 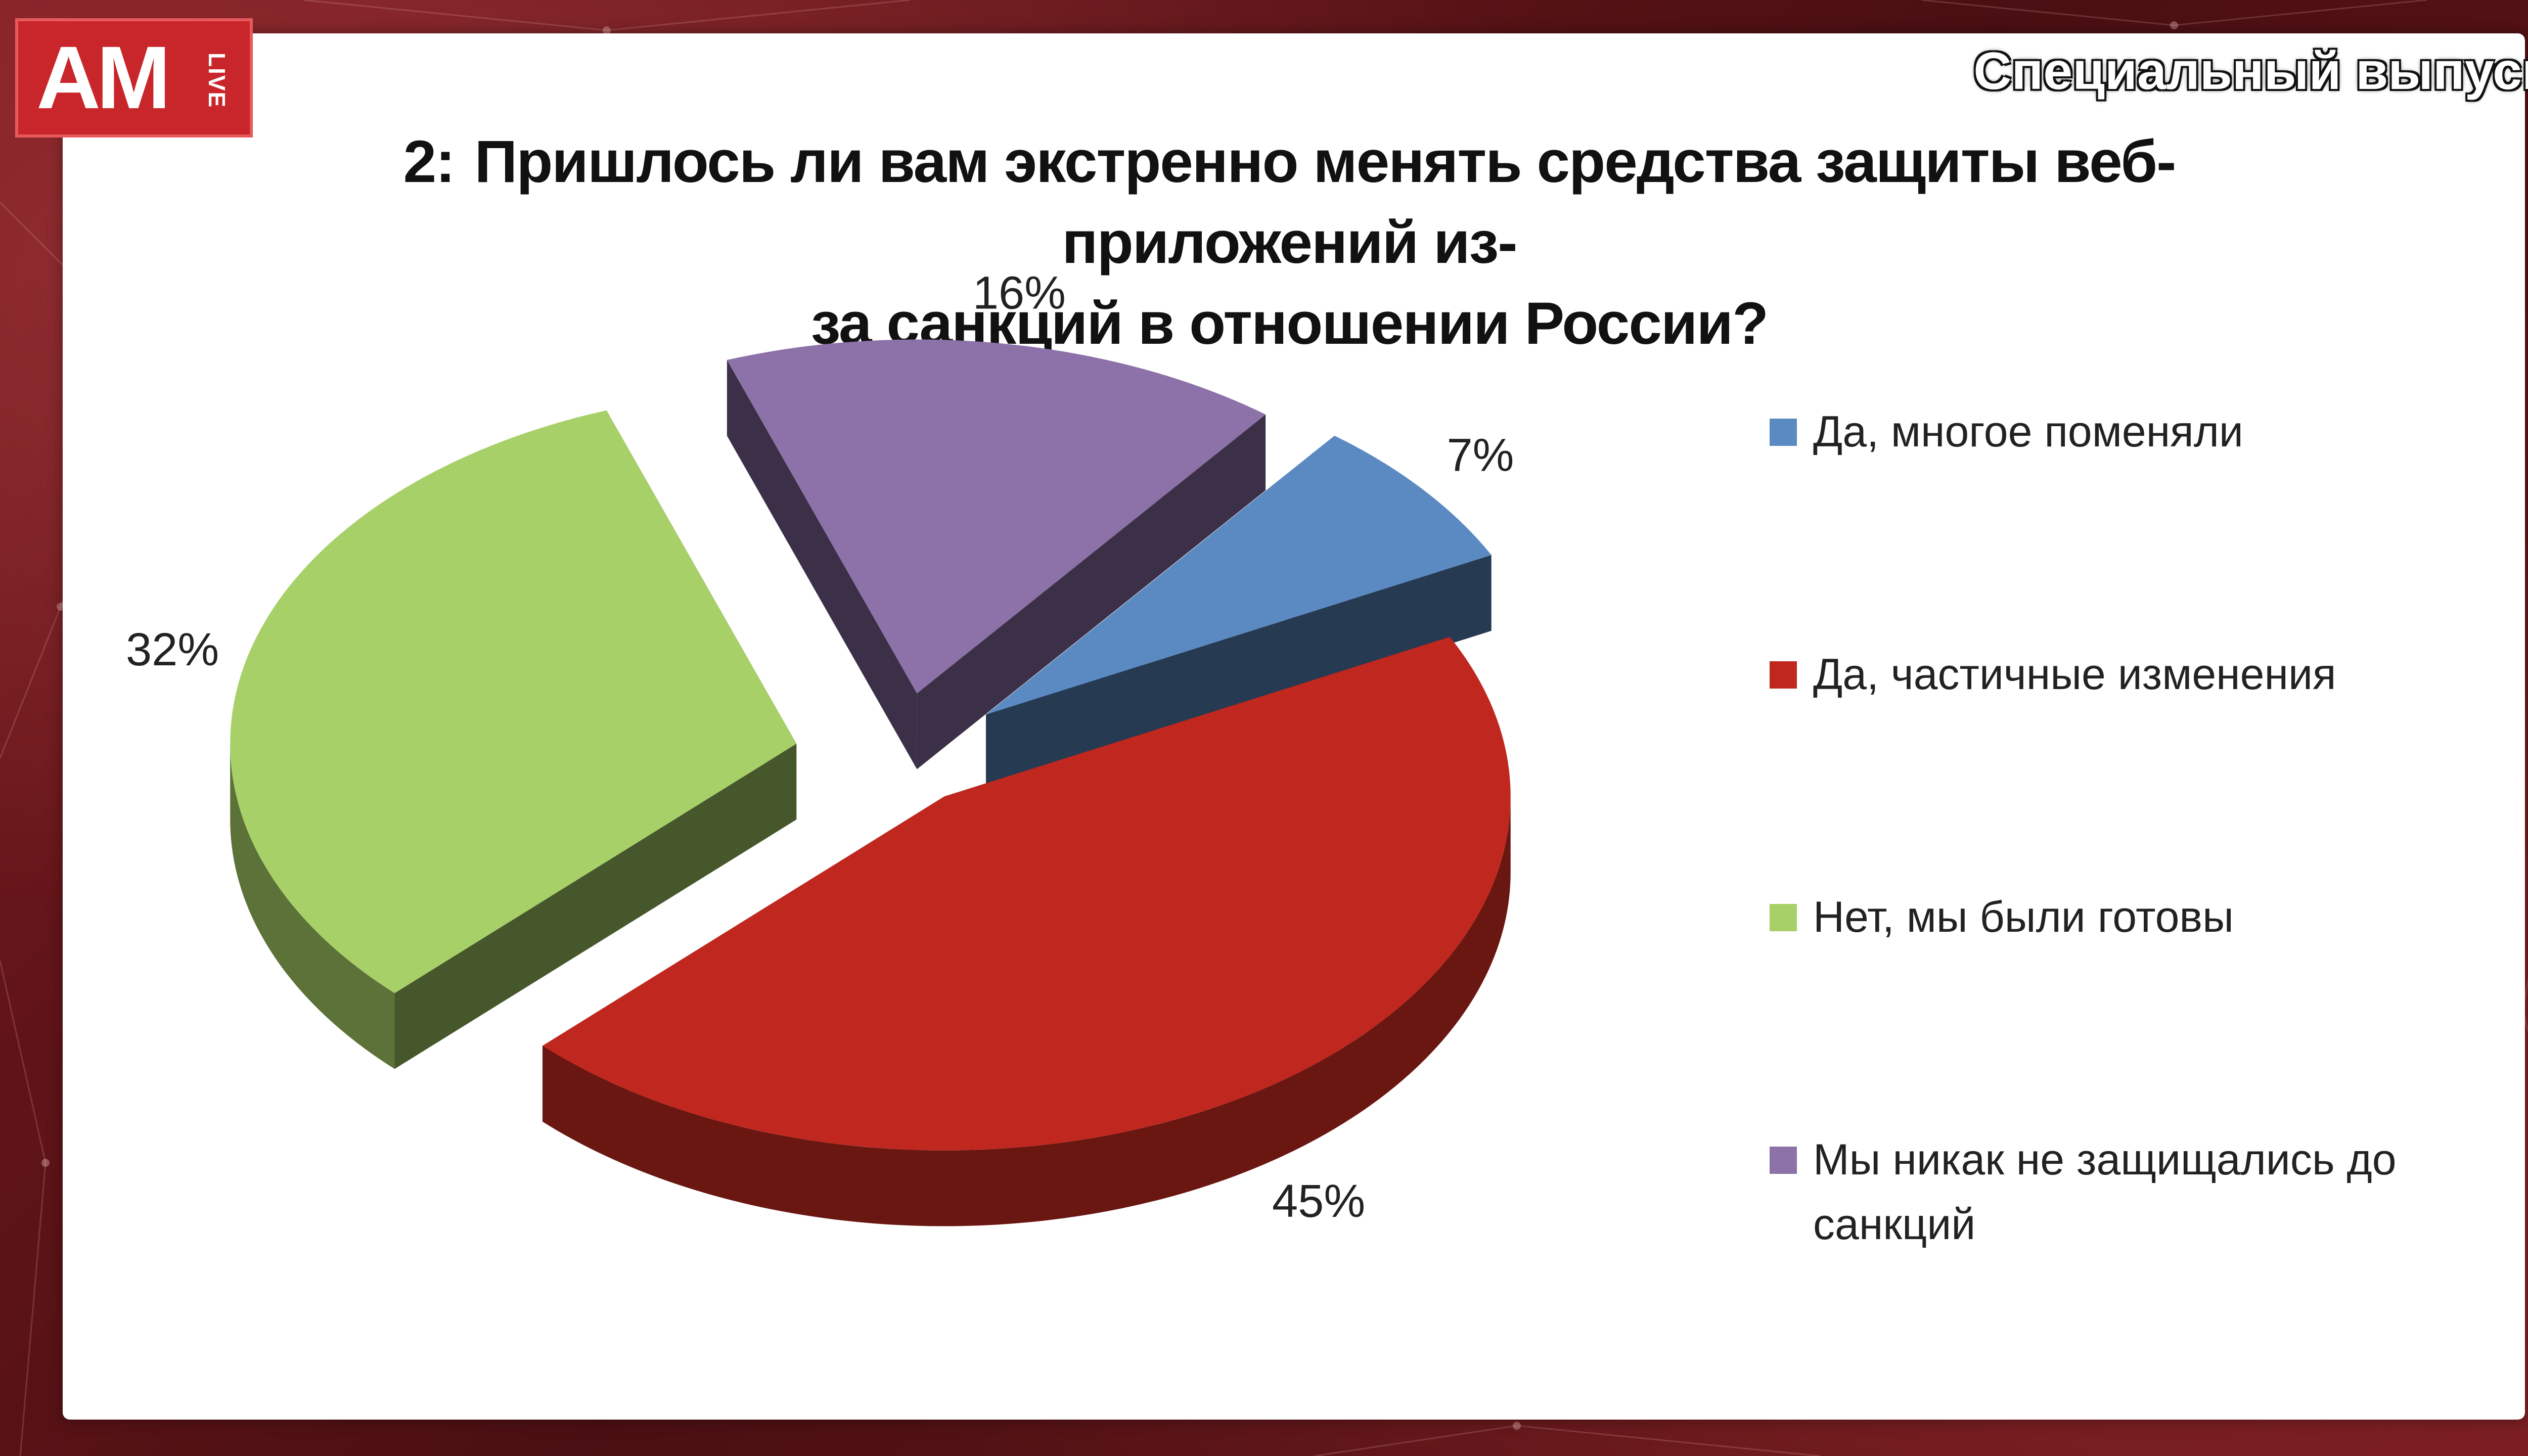 I want to click on pie-slice-1-top, so click(x=1027, y=893).